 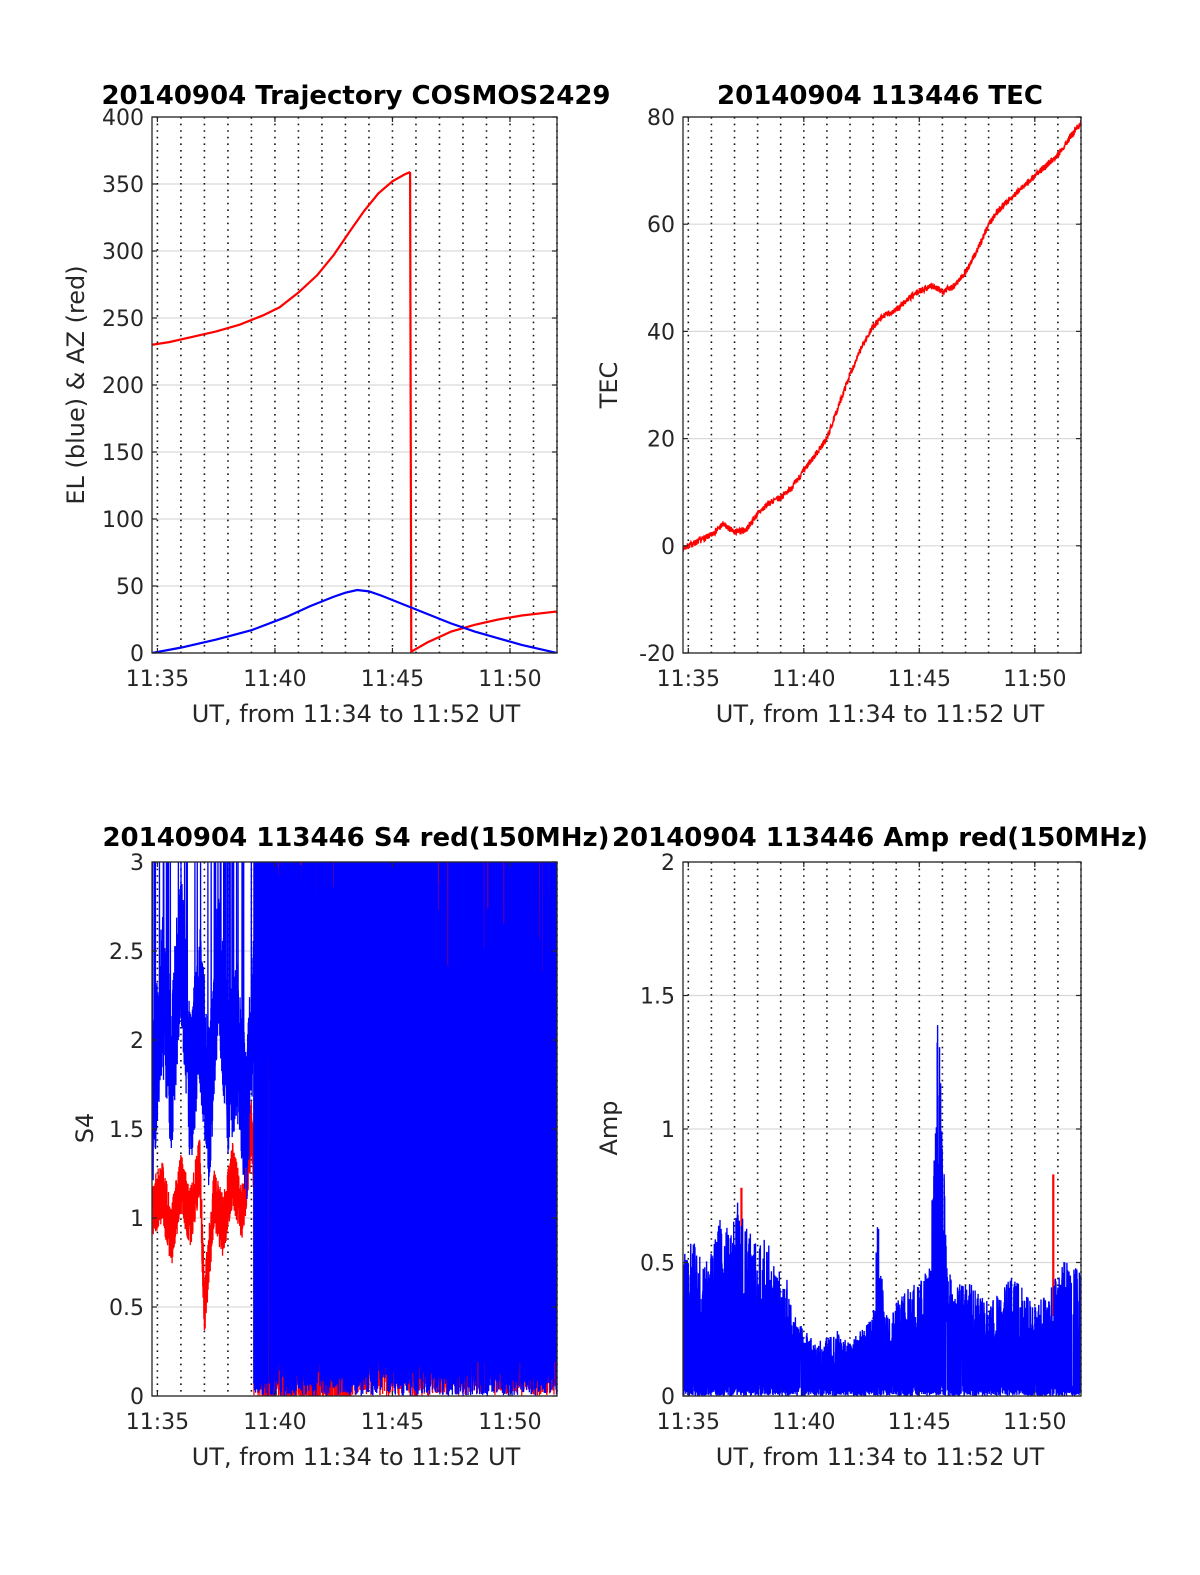 What do you see at coordinates (880, 714) in the screenshot?
I see `tec-xlabel: UT, from 11:34 to 11:52 UT` at bounding box center [880, 714].